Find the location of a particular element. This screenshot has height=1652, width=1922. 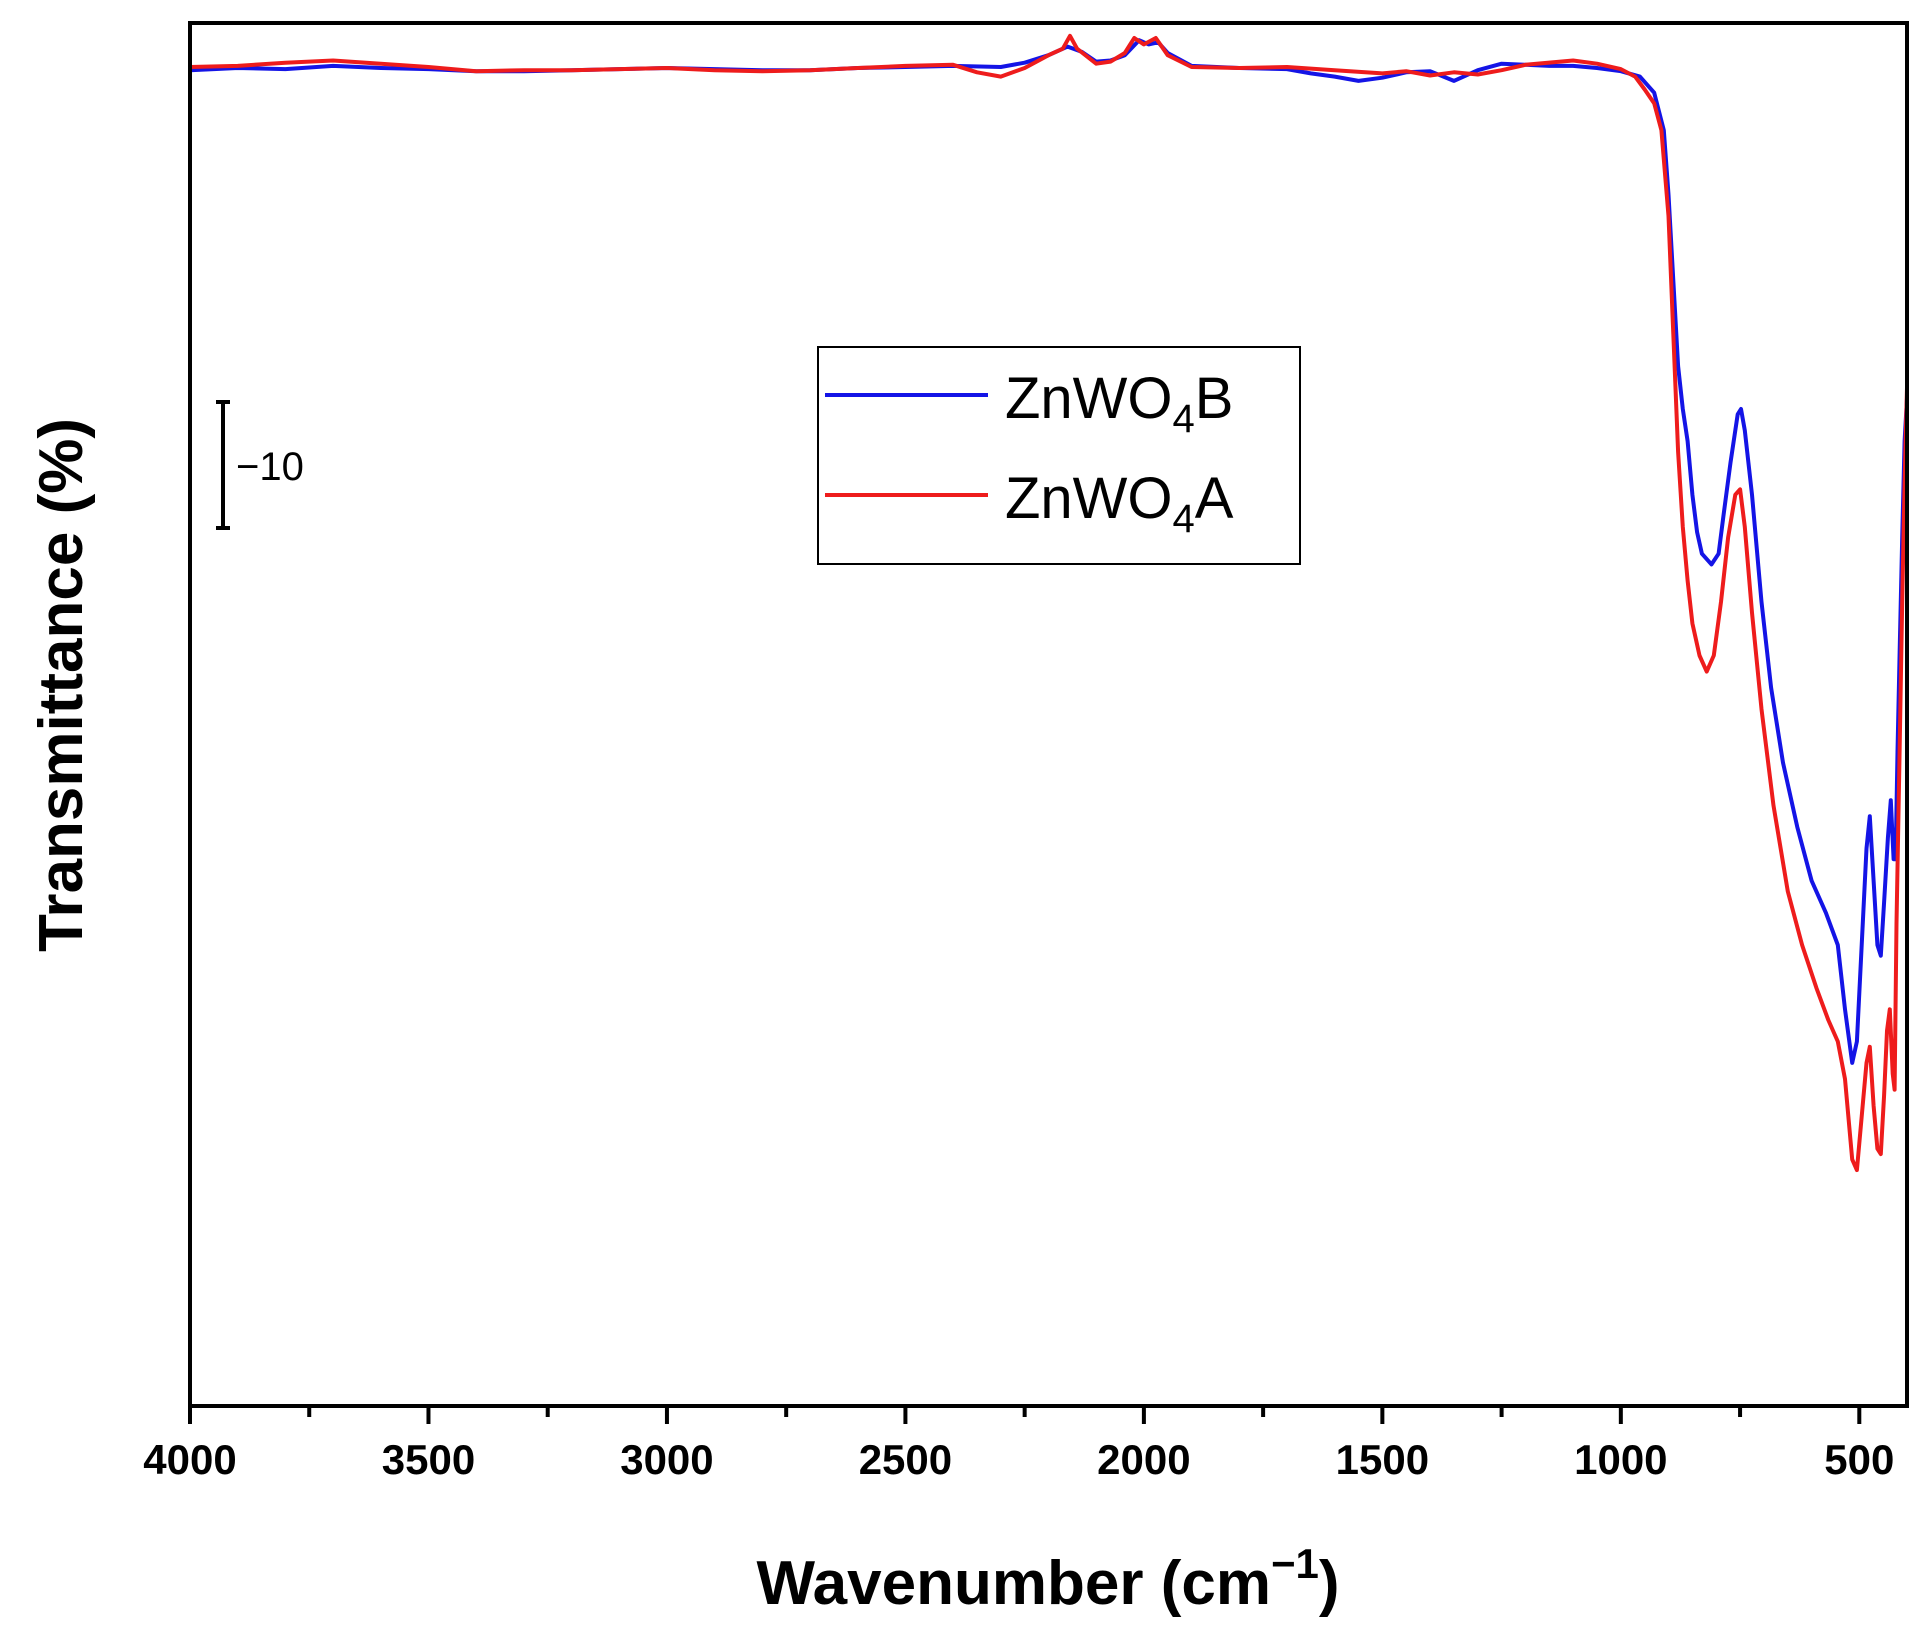

scale-bar: −10 is located at coordinates (260, 465).